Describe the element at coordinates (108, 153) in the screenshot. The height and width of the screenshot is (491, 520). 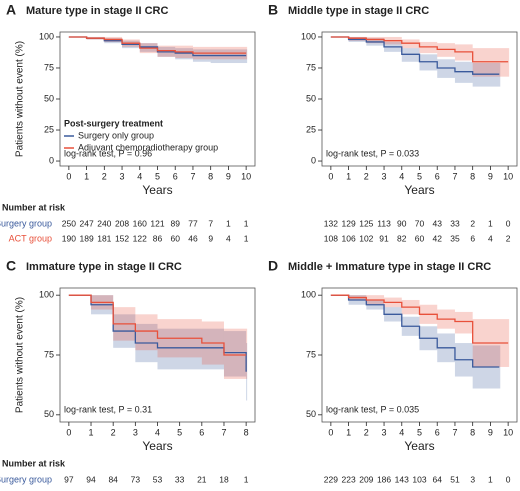
I see `annotation: log-rank test, P = 0.96` at that location.